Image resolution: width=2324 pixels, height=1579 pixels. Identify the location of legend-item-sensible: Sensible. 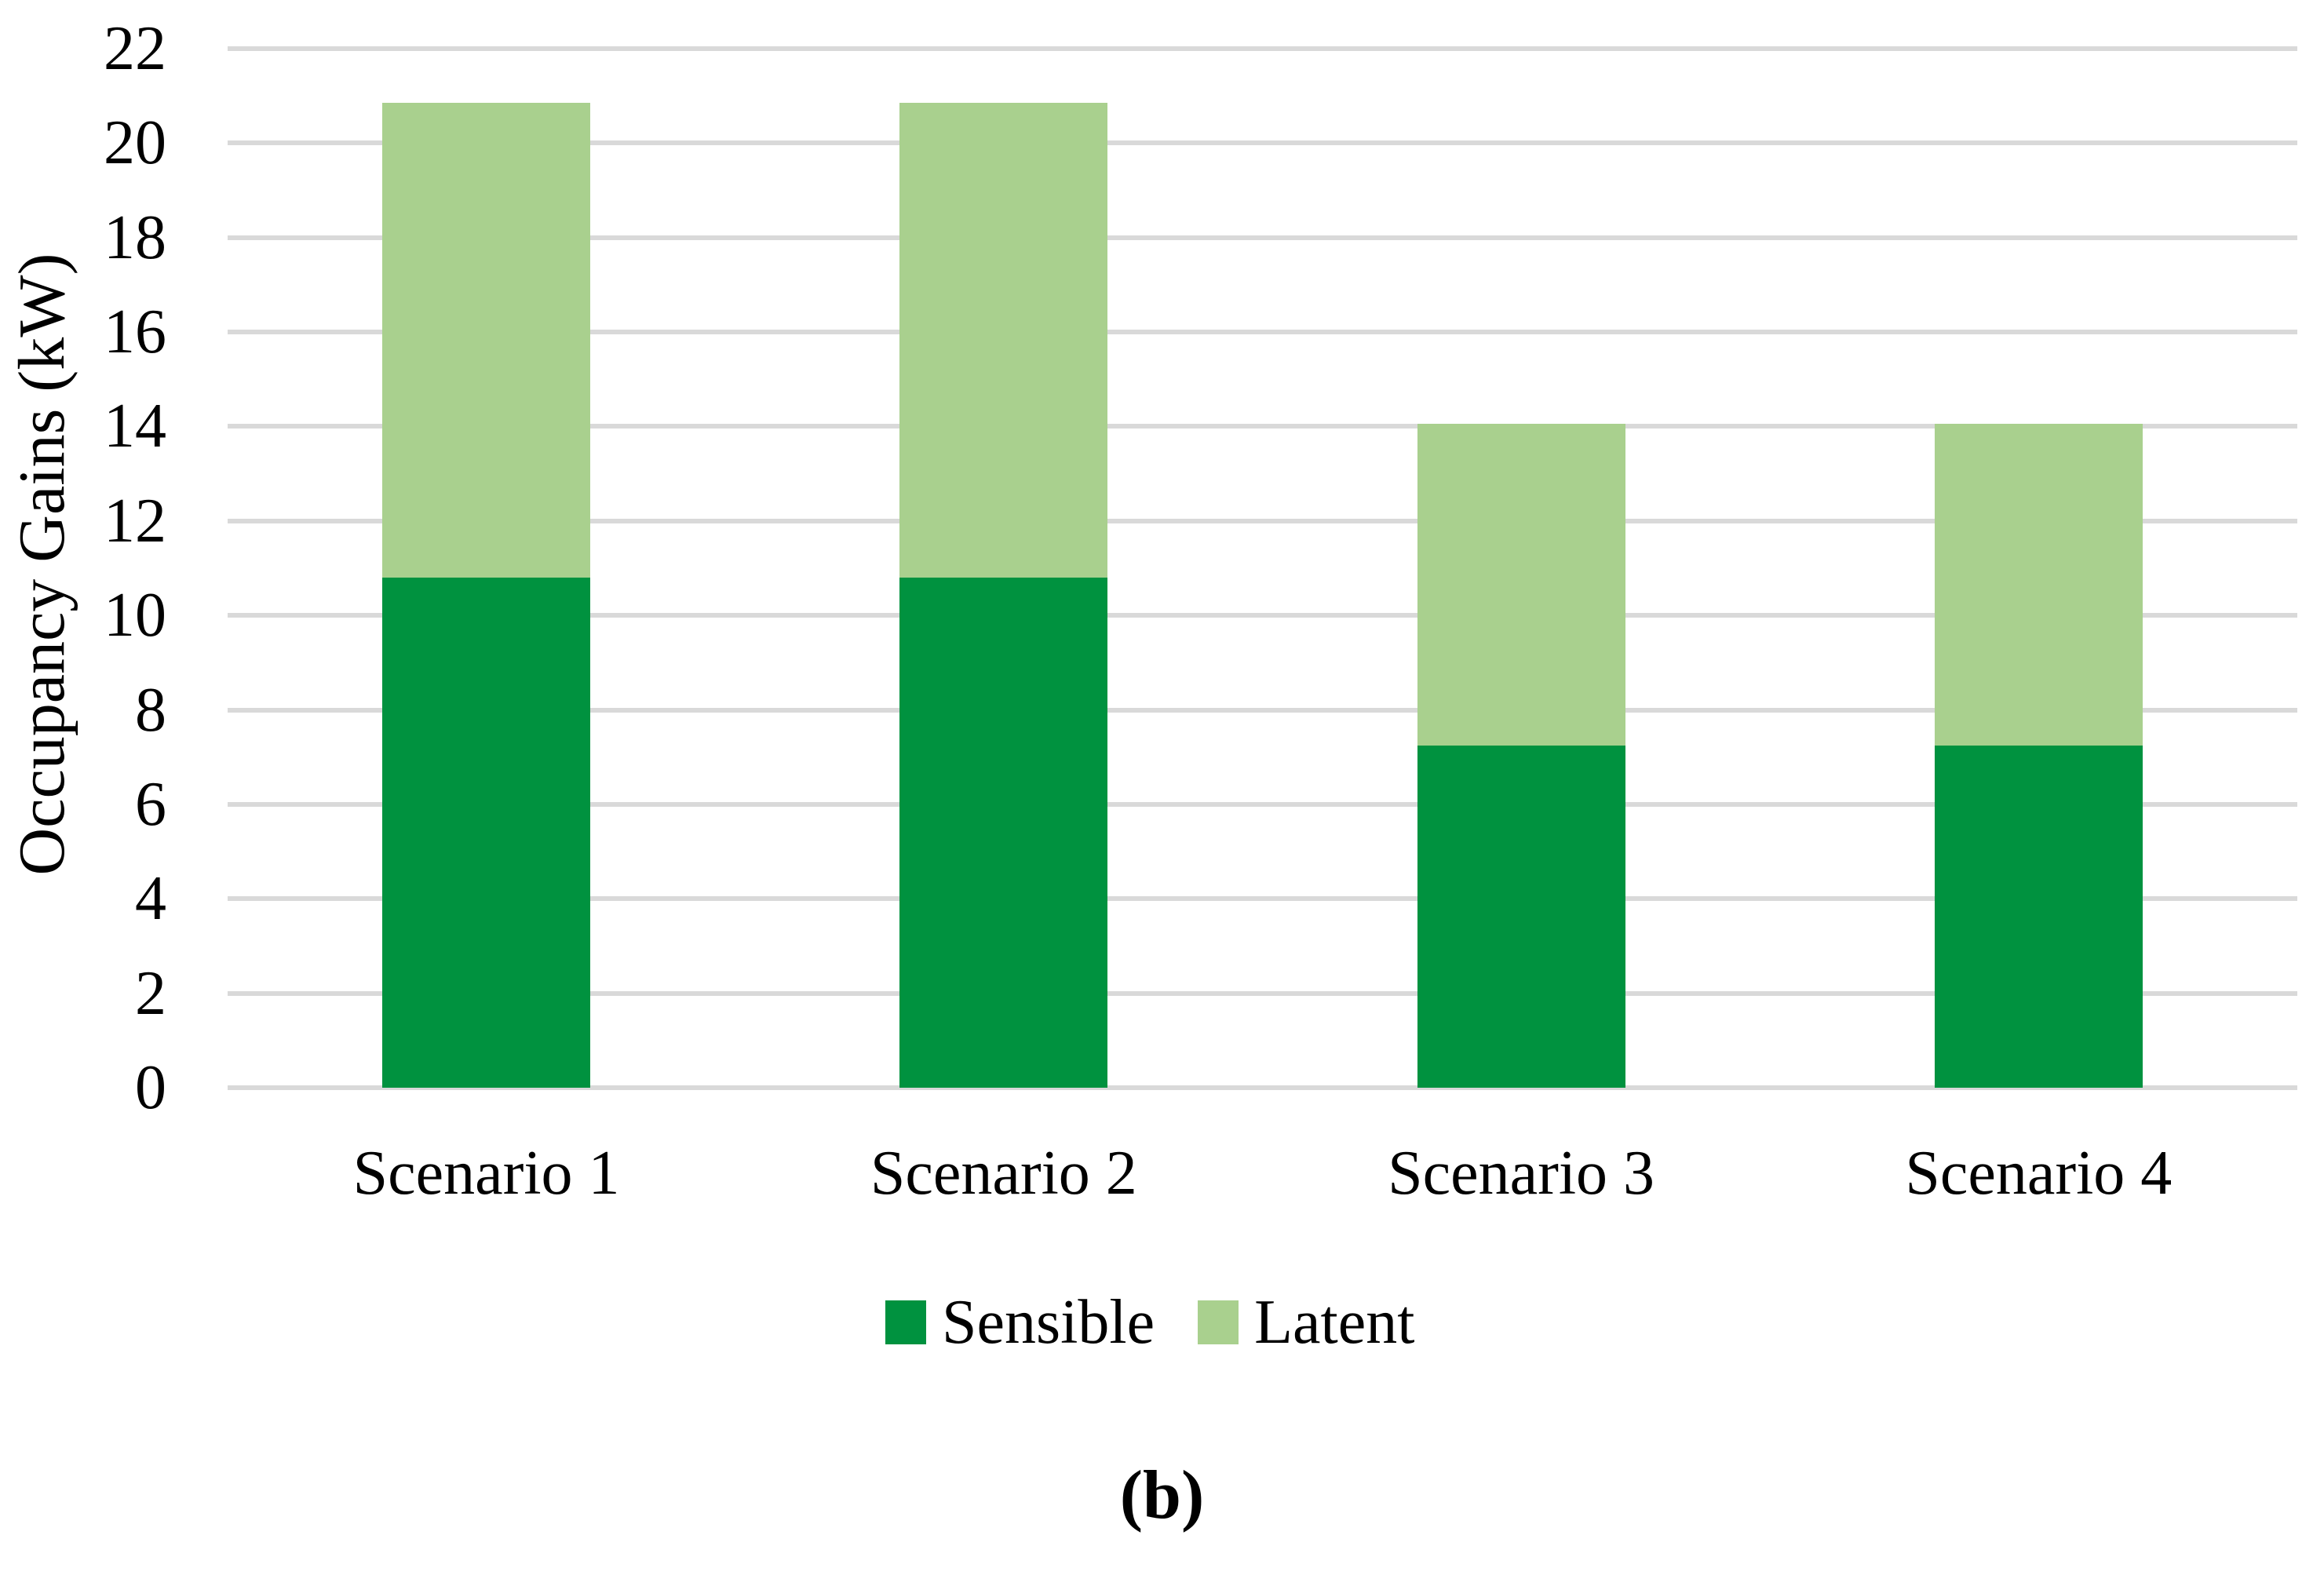
(1020, 1322).